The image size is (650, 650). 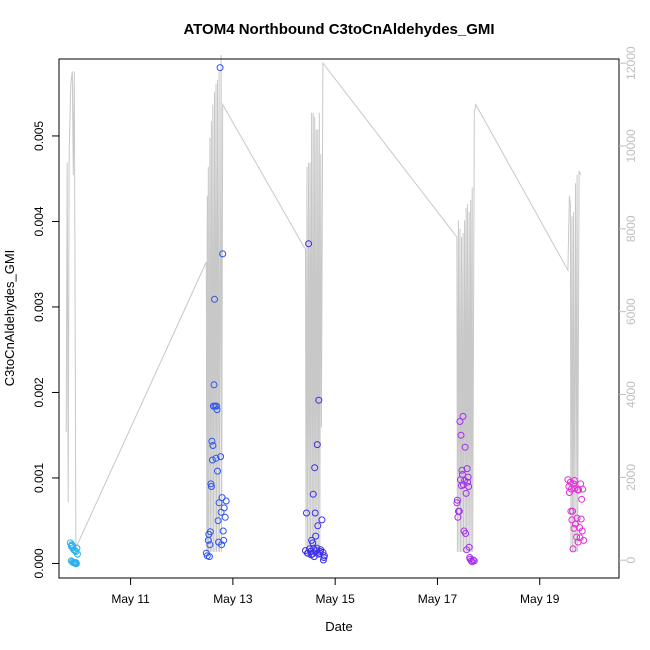 I want to click on y2-tick-label: 8000, so click(x=631, y=228).